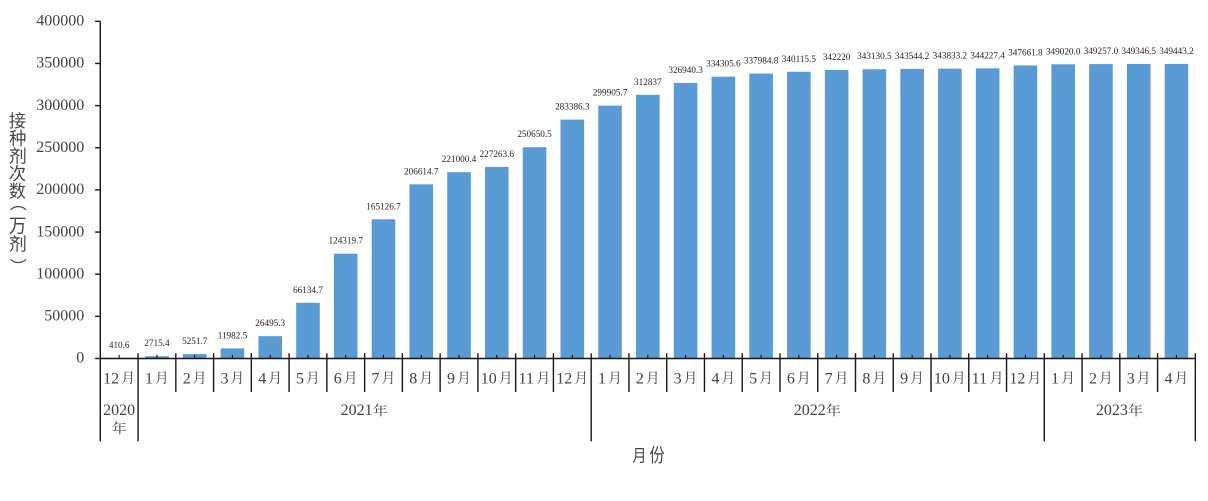 The height and width of the screenshot is (501, 1208). I want to click on svg-text: 250650.5, so click(534, 134).